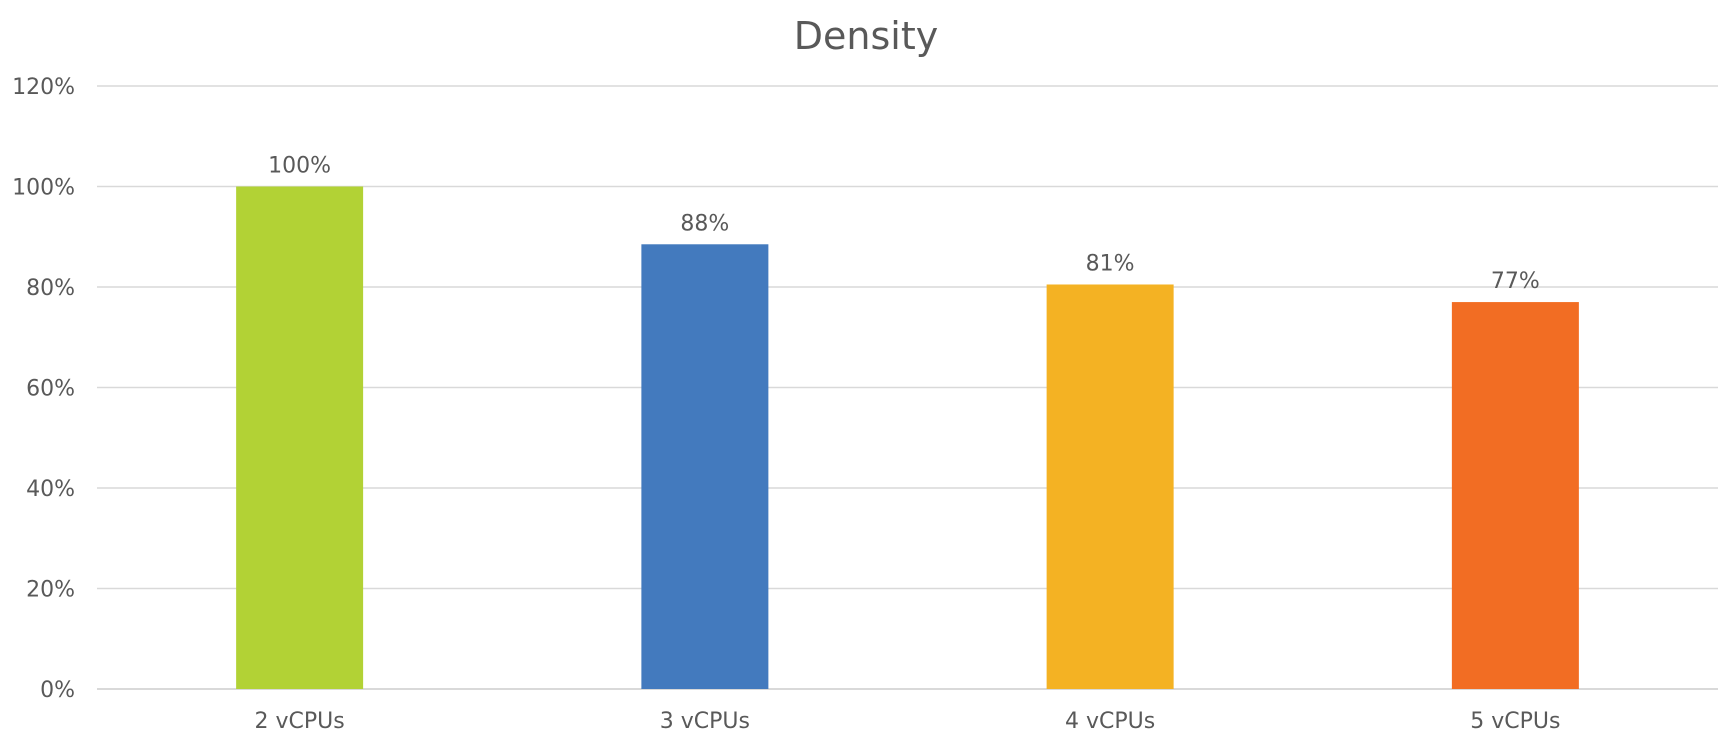  I want to click on y-axis-tick-labels: 0% 20% 40% 60% 80% 100% 120%, so click(43, 389).